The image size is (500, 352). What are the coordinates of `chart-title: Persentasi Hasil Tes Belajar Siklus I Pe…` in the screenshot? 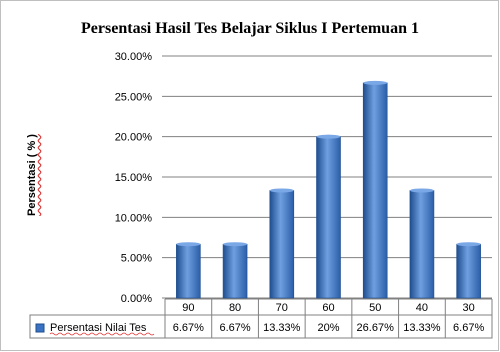 It's located at (250, 28).